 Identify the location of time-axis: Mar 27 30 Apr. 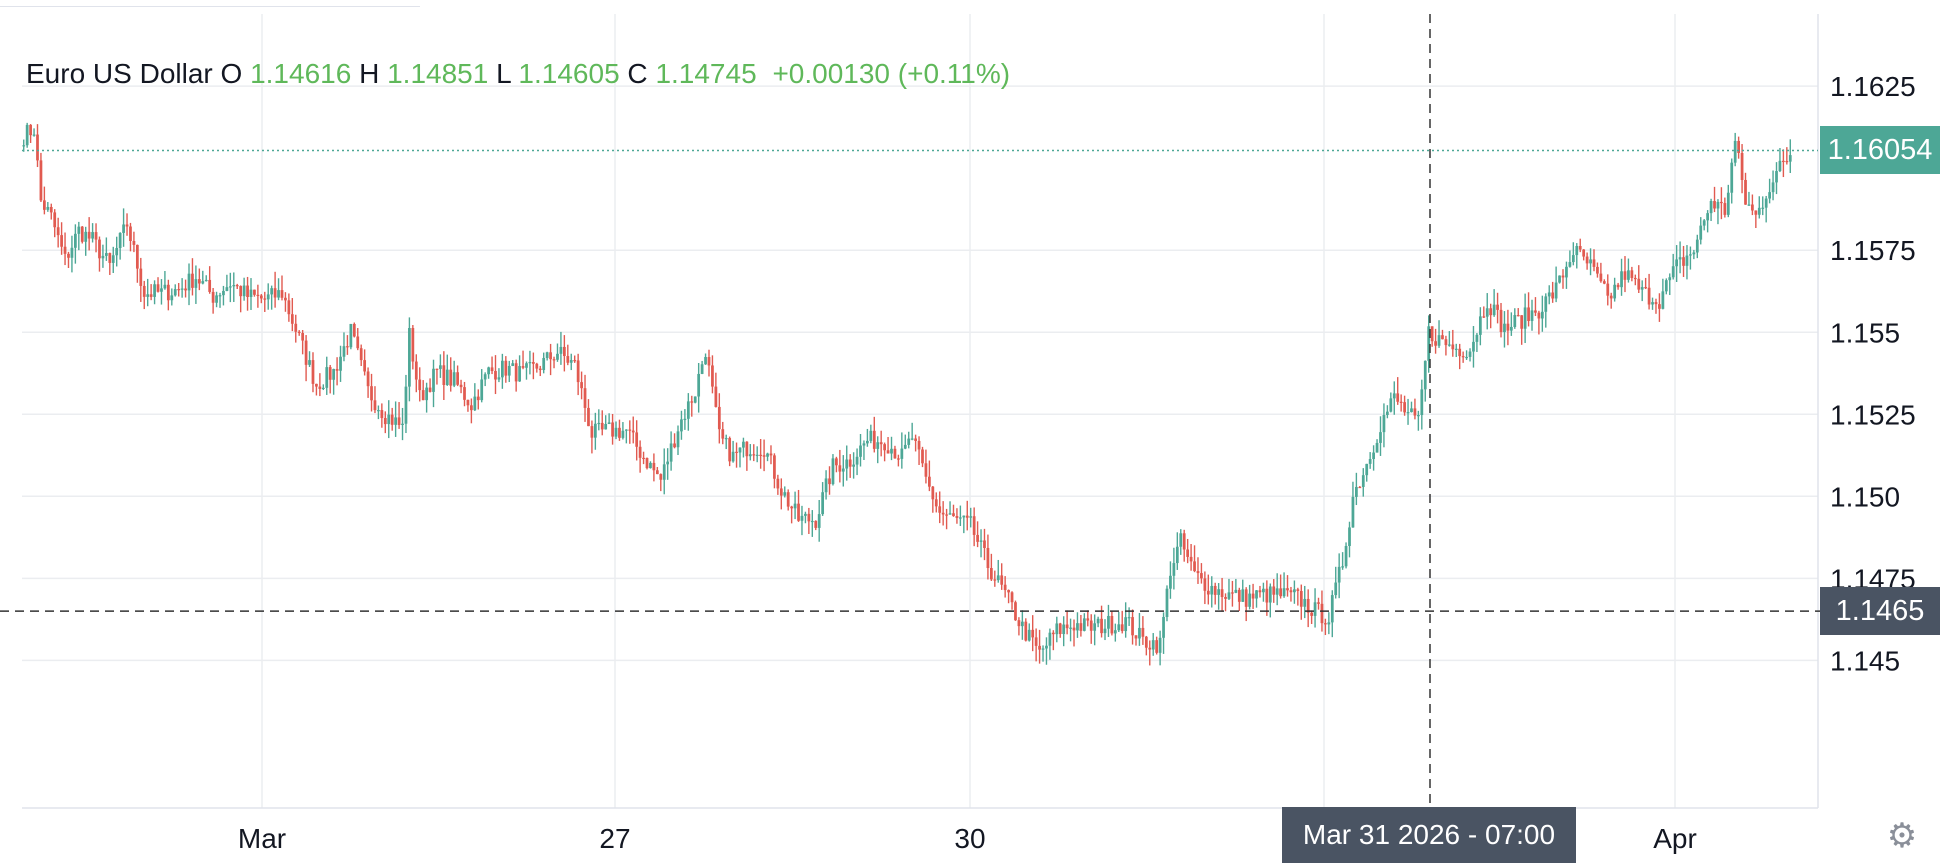
(967, 838).